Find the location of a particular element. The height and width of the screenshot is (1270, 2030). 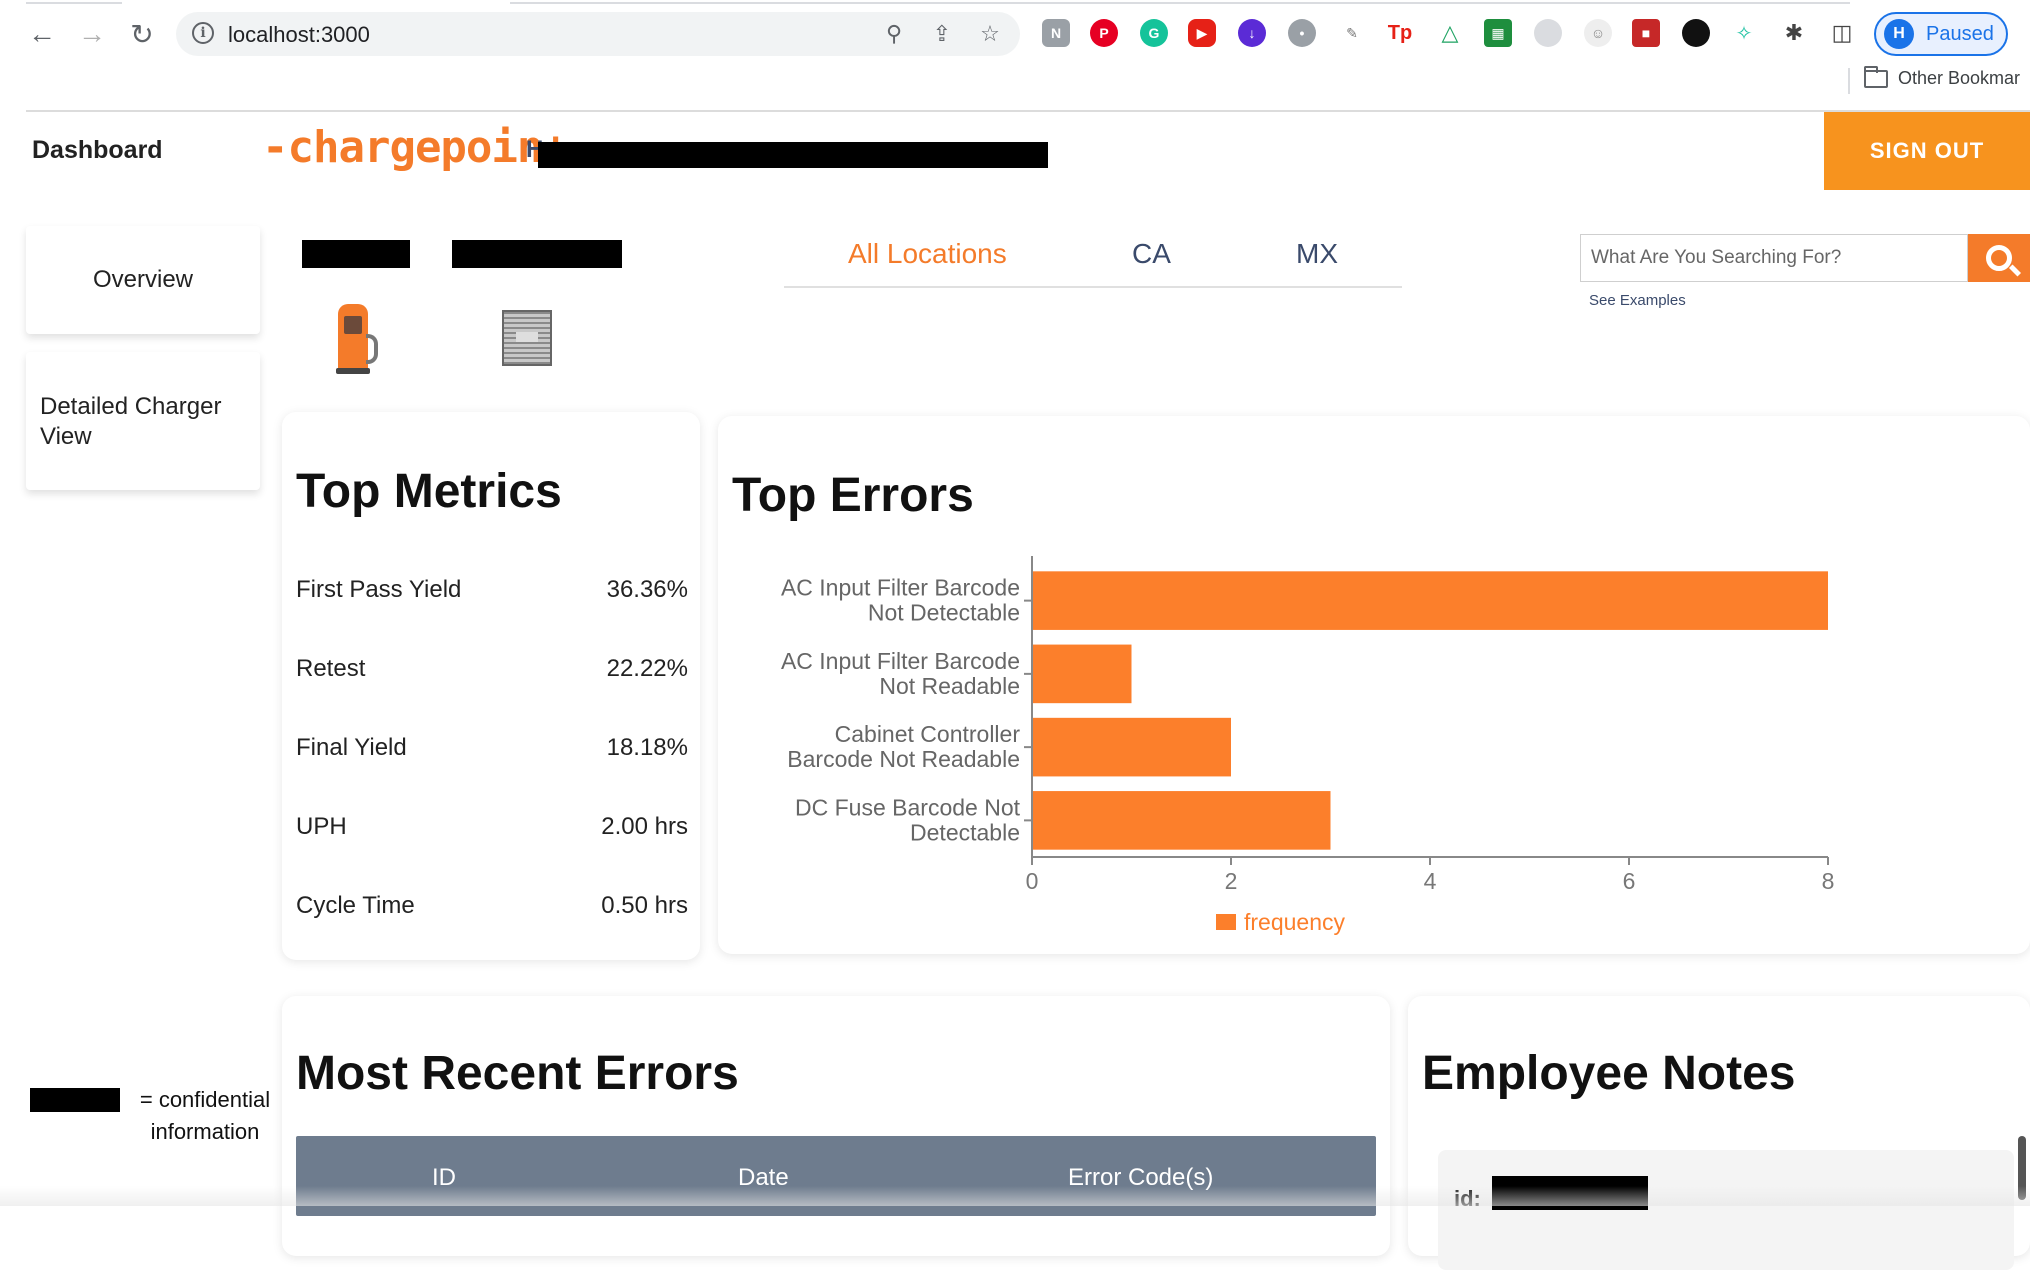

metric-value: 18.18% is located at coordinates (647, 747).